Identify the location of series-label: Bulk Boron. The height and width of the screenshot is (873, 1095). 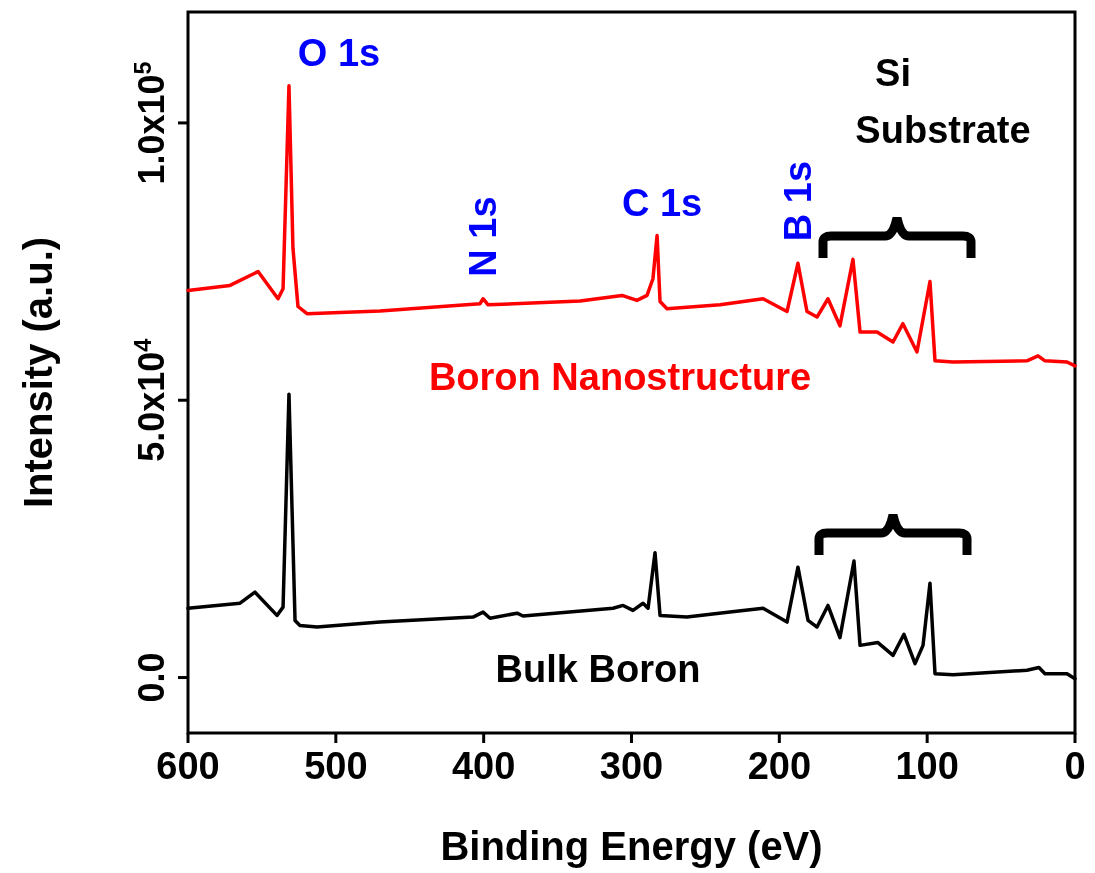
(598, 669).